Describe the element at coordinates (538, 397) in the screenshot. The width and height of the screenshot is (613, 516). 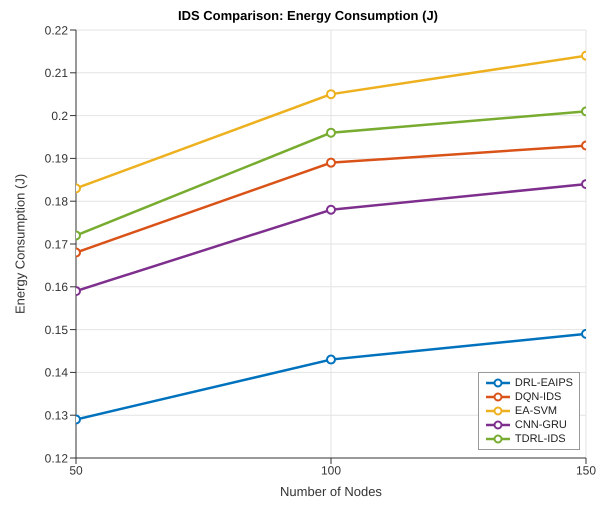
I see `legend-label: DQN-IDS` at that location.